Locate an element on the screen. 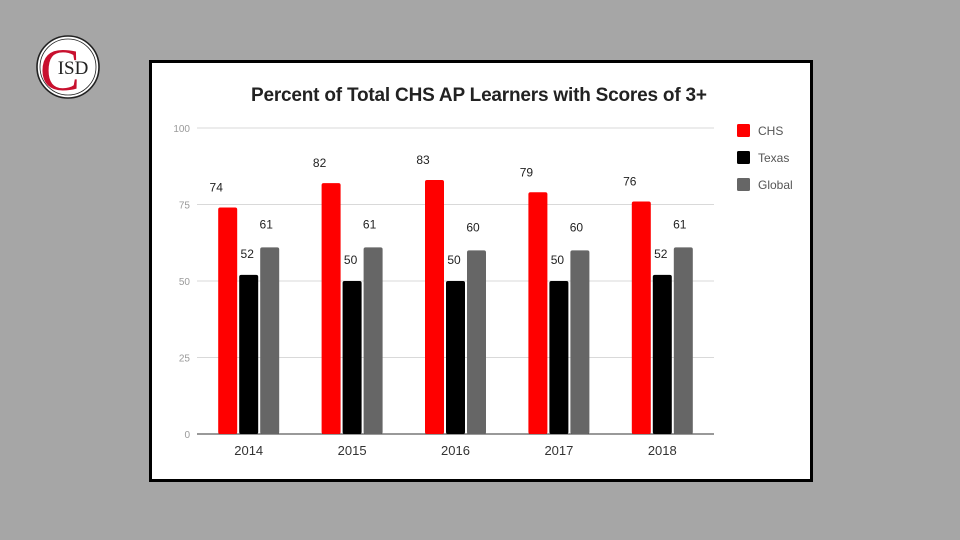 The image size is (960, 540). x-tick-label: 2017 is located at coordinates (558, 450).